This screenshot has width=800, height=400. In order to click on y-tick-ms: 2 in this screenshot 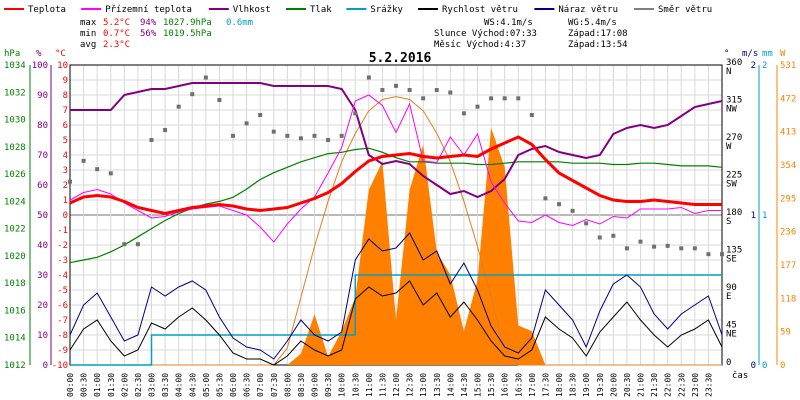, I will do `click(753, 66)`.